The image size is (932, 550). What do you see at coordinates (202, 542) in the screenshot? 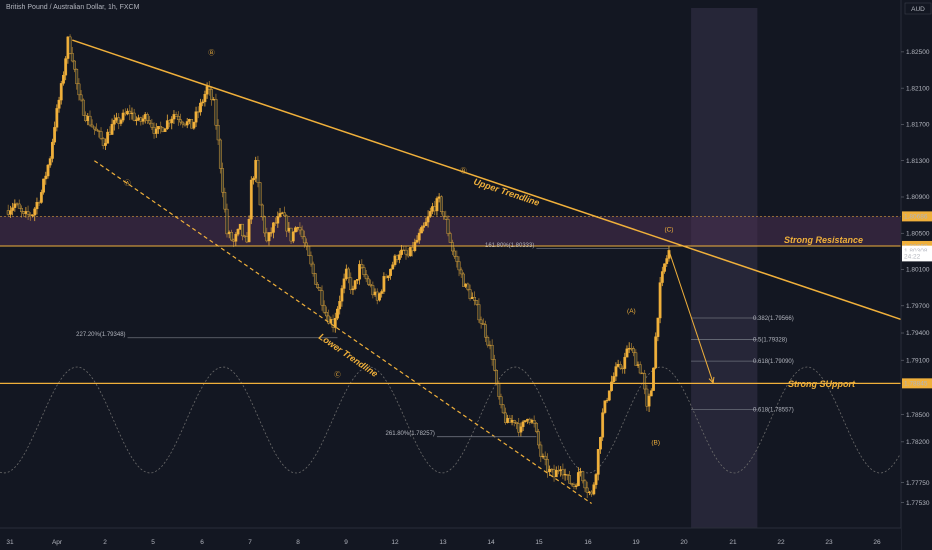
I see `time-tick-label: 6` at bounding box center [202, 542].